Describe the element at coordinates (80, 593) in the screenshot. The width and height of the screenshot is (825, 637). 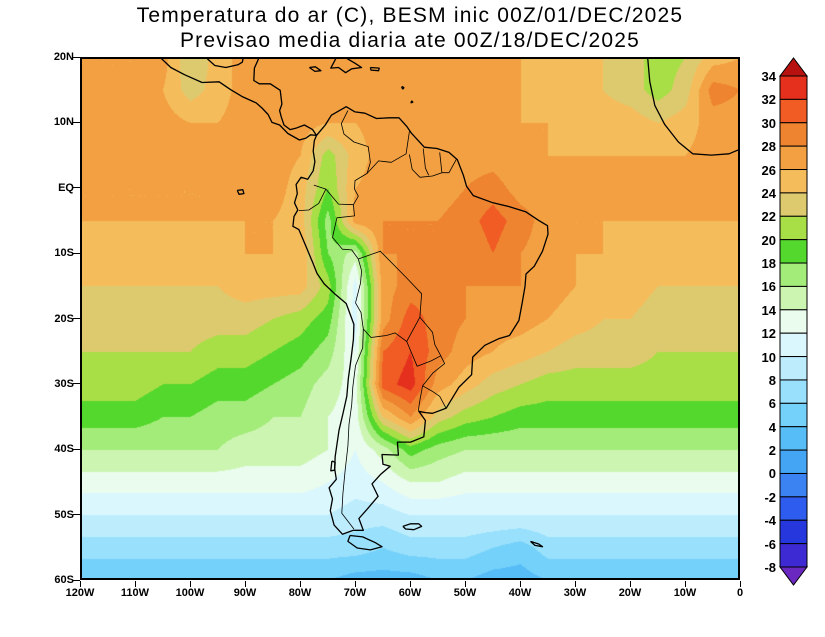
I see `lon-axis-label: 120W` at that location.